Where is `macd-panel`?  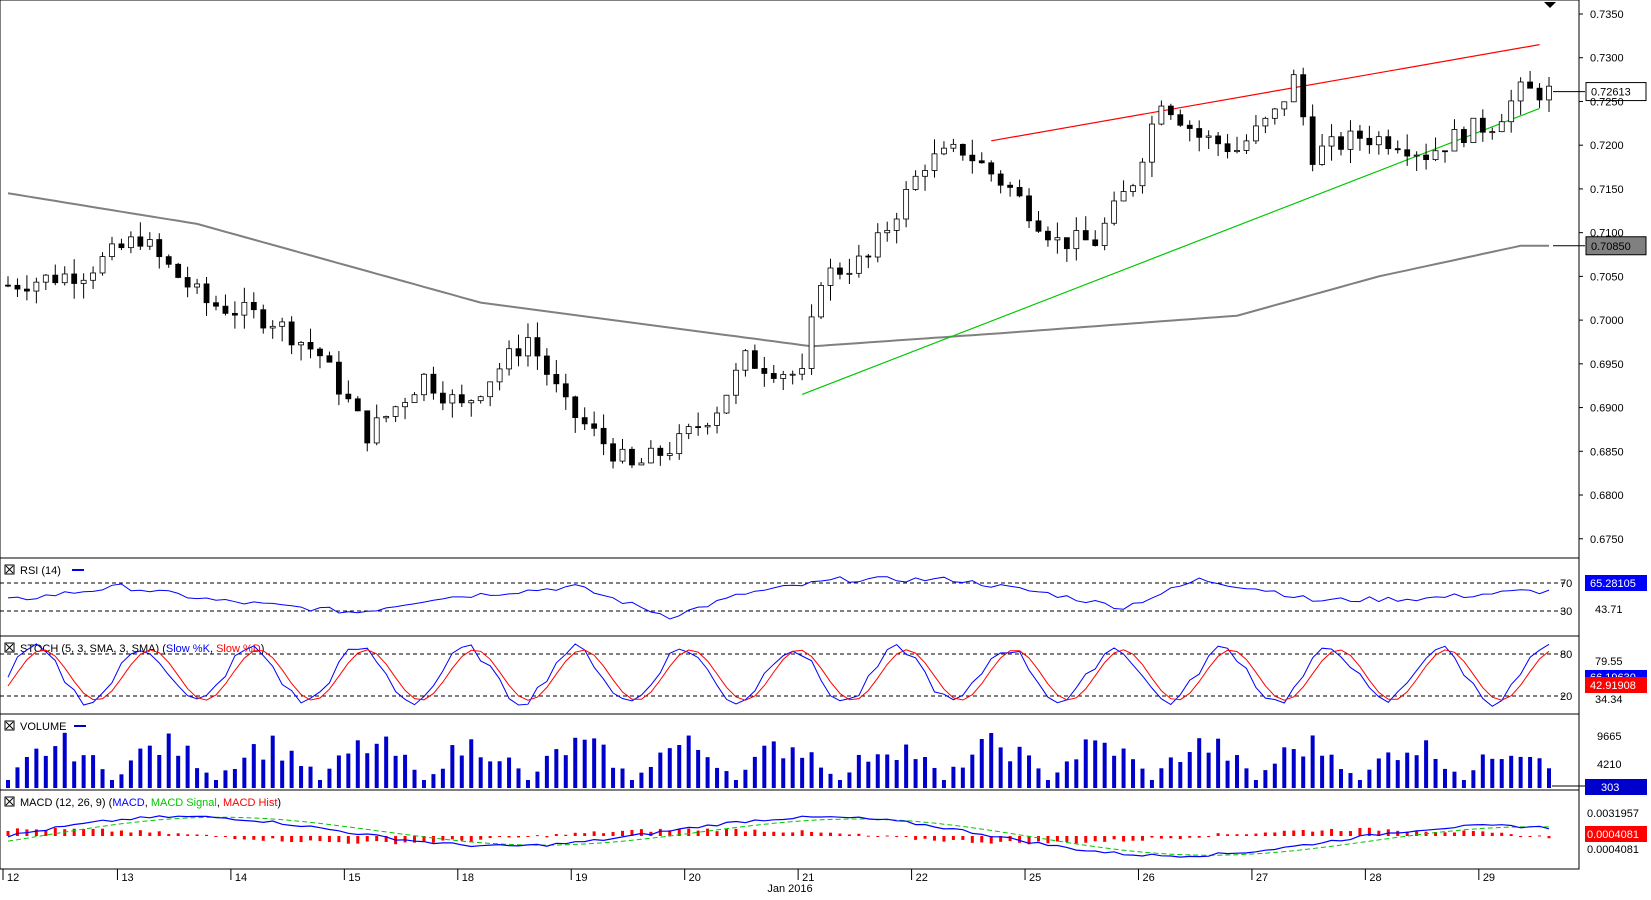
macd-panel is located at coordinates (790, 829).